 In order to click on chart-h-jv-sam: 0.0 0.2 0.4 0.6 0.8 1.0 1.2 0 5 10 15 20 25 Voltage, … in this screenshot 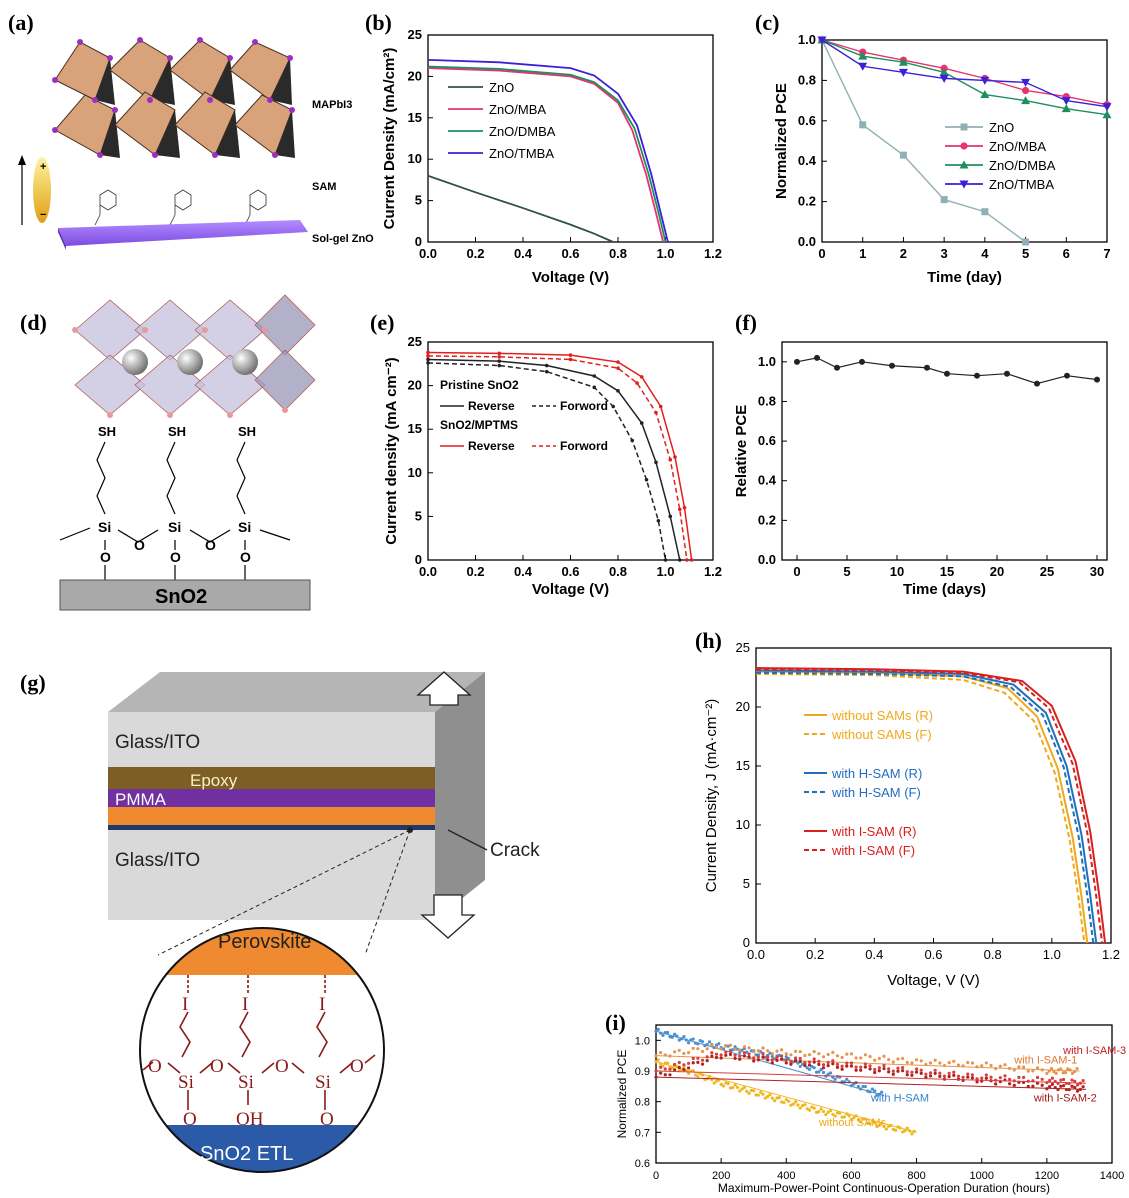, I will do `click(911, 814)`.